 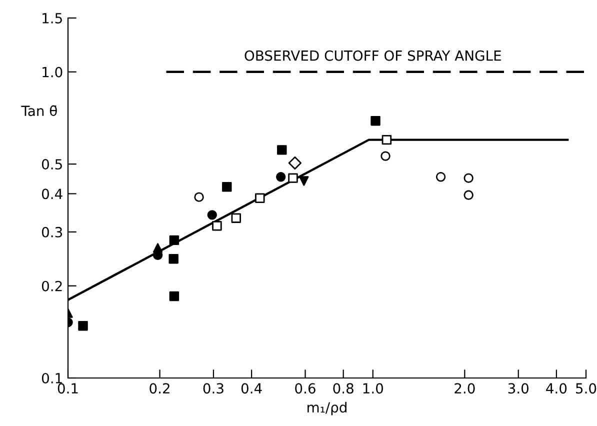 What do you see at coordinates (52, 232) in the screenshot?
I see `y-tick-label: 0.3` at bounding box center [52, 232].